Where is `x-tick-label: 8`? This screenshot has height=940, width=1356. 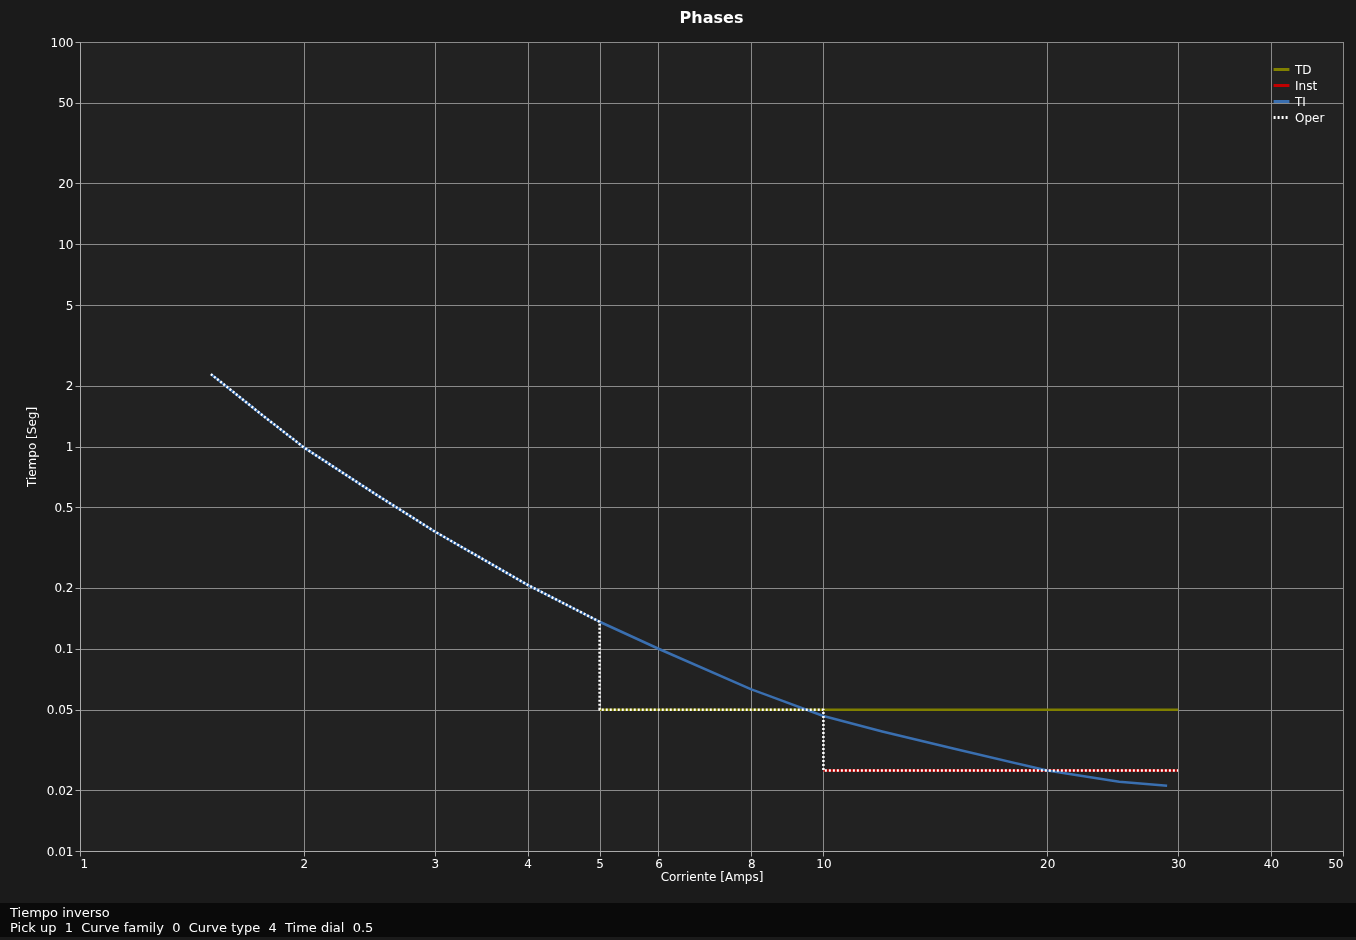
x-tick-label: 8 is located at coordinates (752, 863).